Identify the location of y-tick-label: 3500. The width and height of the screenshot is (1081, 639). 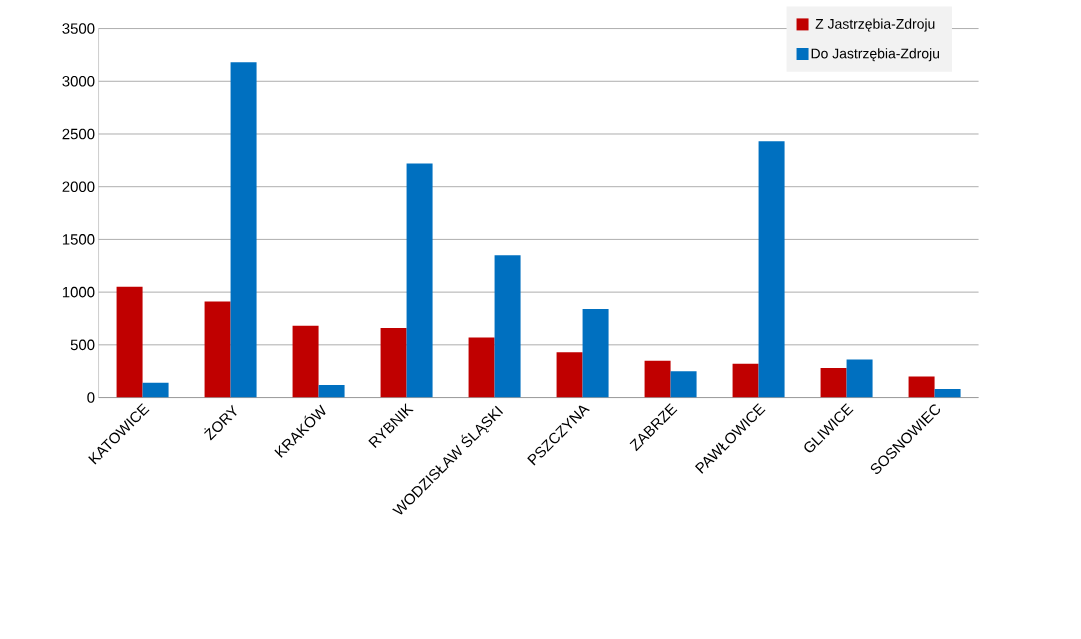
(78, 28).